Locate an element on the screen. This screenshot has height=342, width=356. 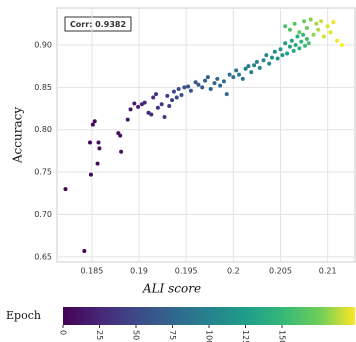
y-tick-label: 0.70 is located at coordinates (43, 214).